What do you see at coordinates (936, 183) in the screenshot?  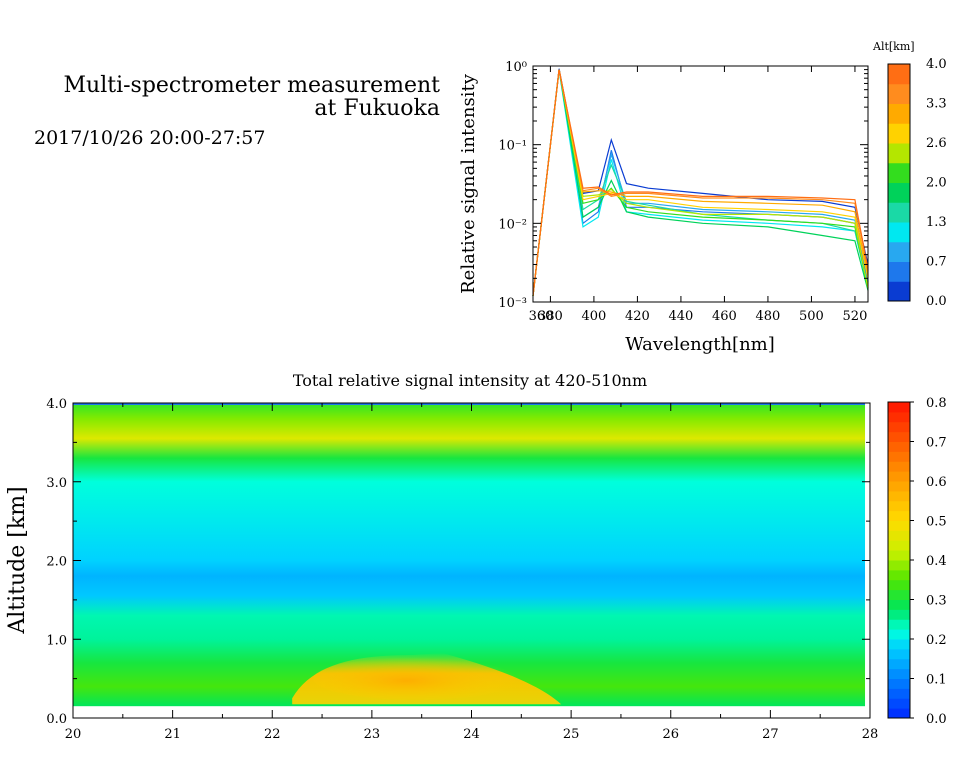 I see `altitude-colorbar-label: 2.0` at bounding box center [936, 183].